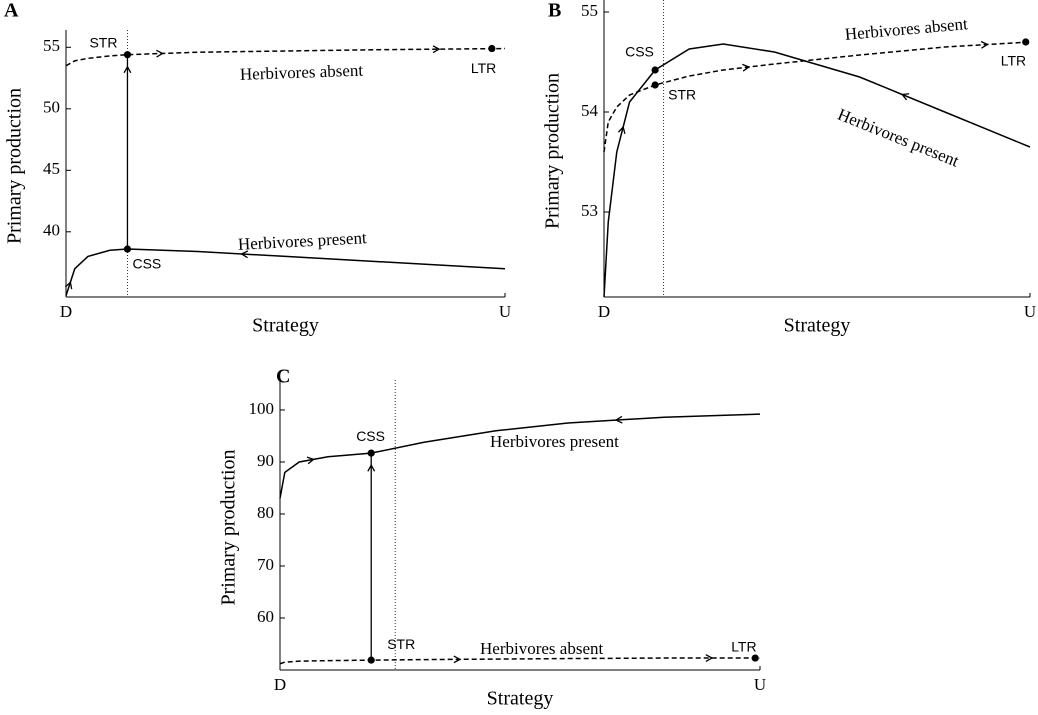 The height and width of the screenshot is (715, 1038). What do you see at coordinates (265, 616) in the screenshot?
I see `y-tick-label: 60` at bounding box center [265, 616].